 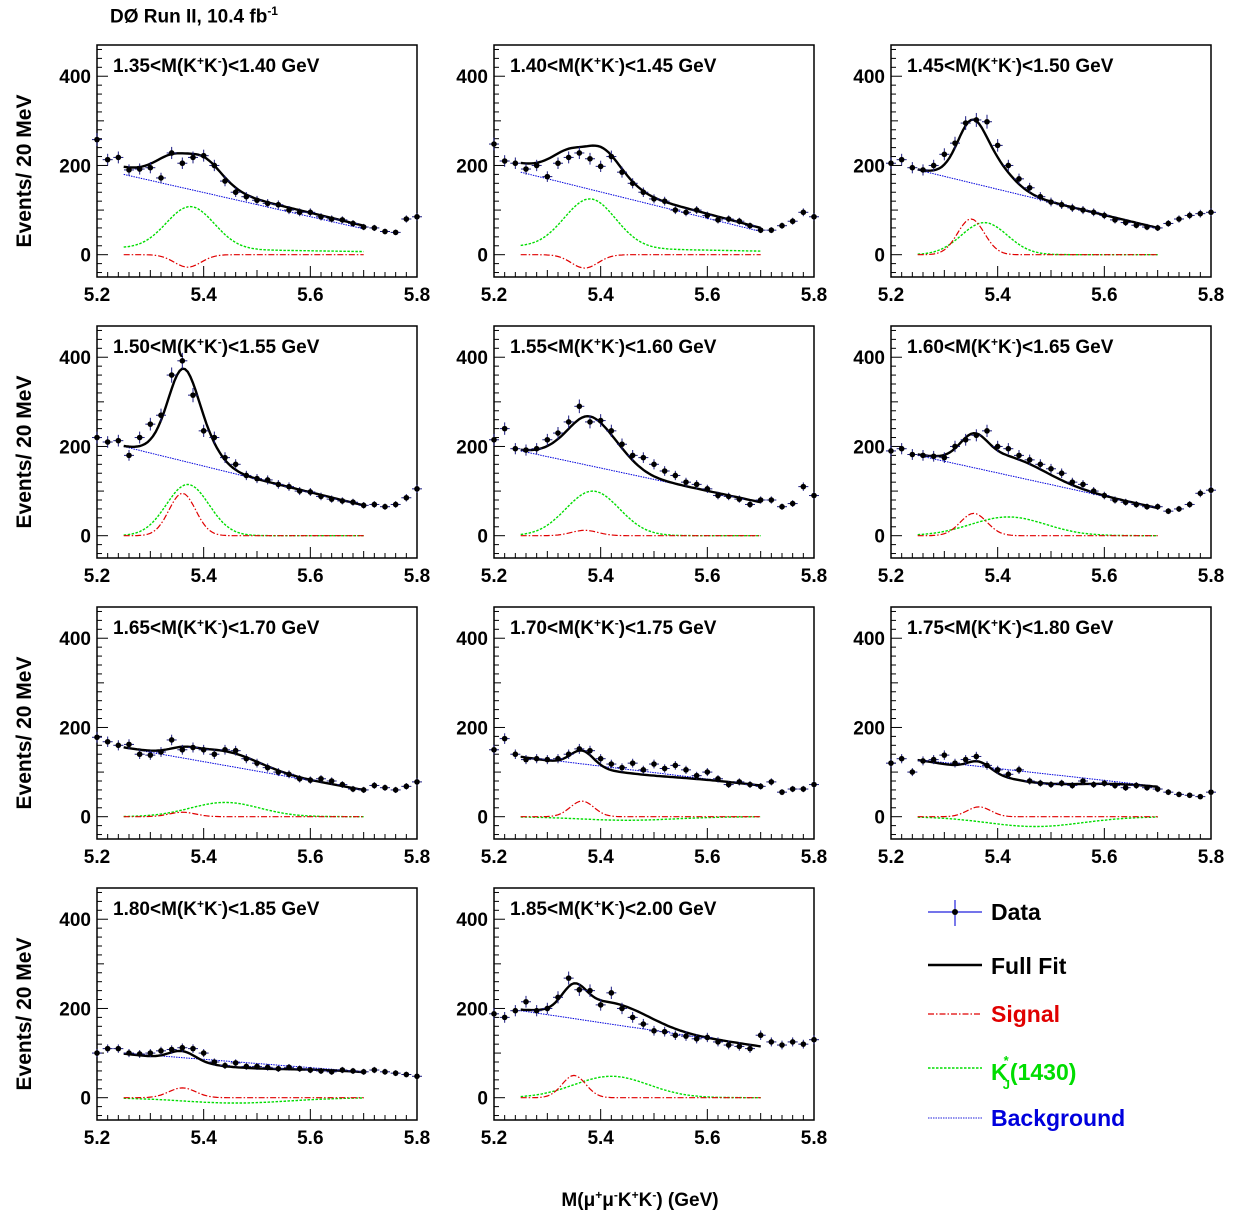 I want to click on kj1430-curve, so click(x=640, y=818).